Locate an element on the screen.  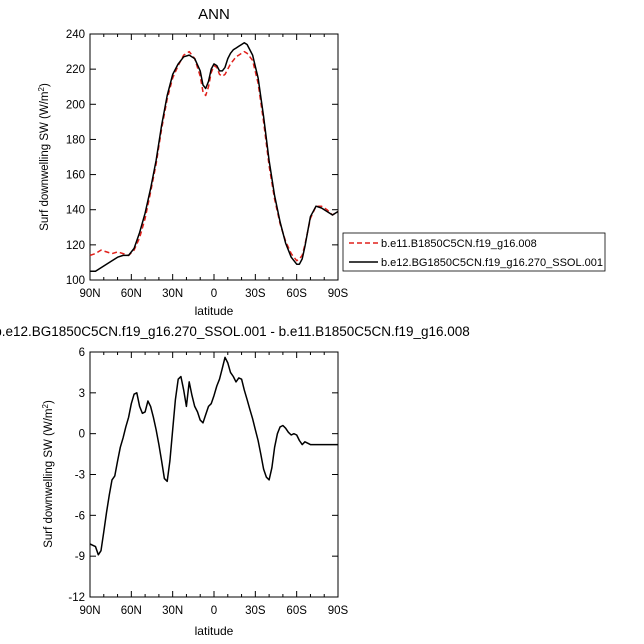
bottom-series-lines is located at coordinates (213, 456).